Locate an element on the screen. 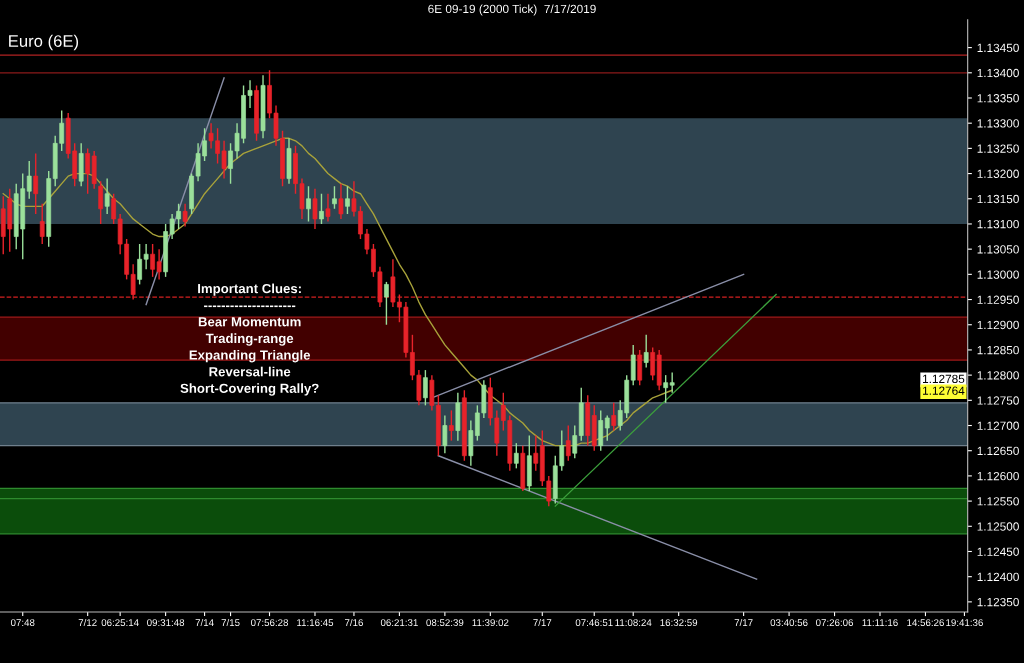 The width and height of the screenshot is (1024, 663). annotation: 1.12764 is located at coordinates (944, 390).